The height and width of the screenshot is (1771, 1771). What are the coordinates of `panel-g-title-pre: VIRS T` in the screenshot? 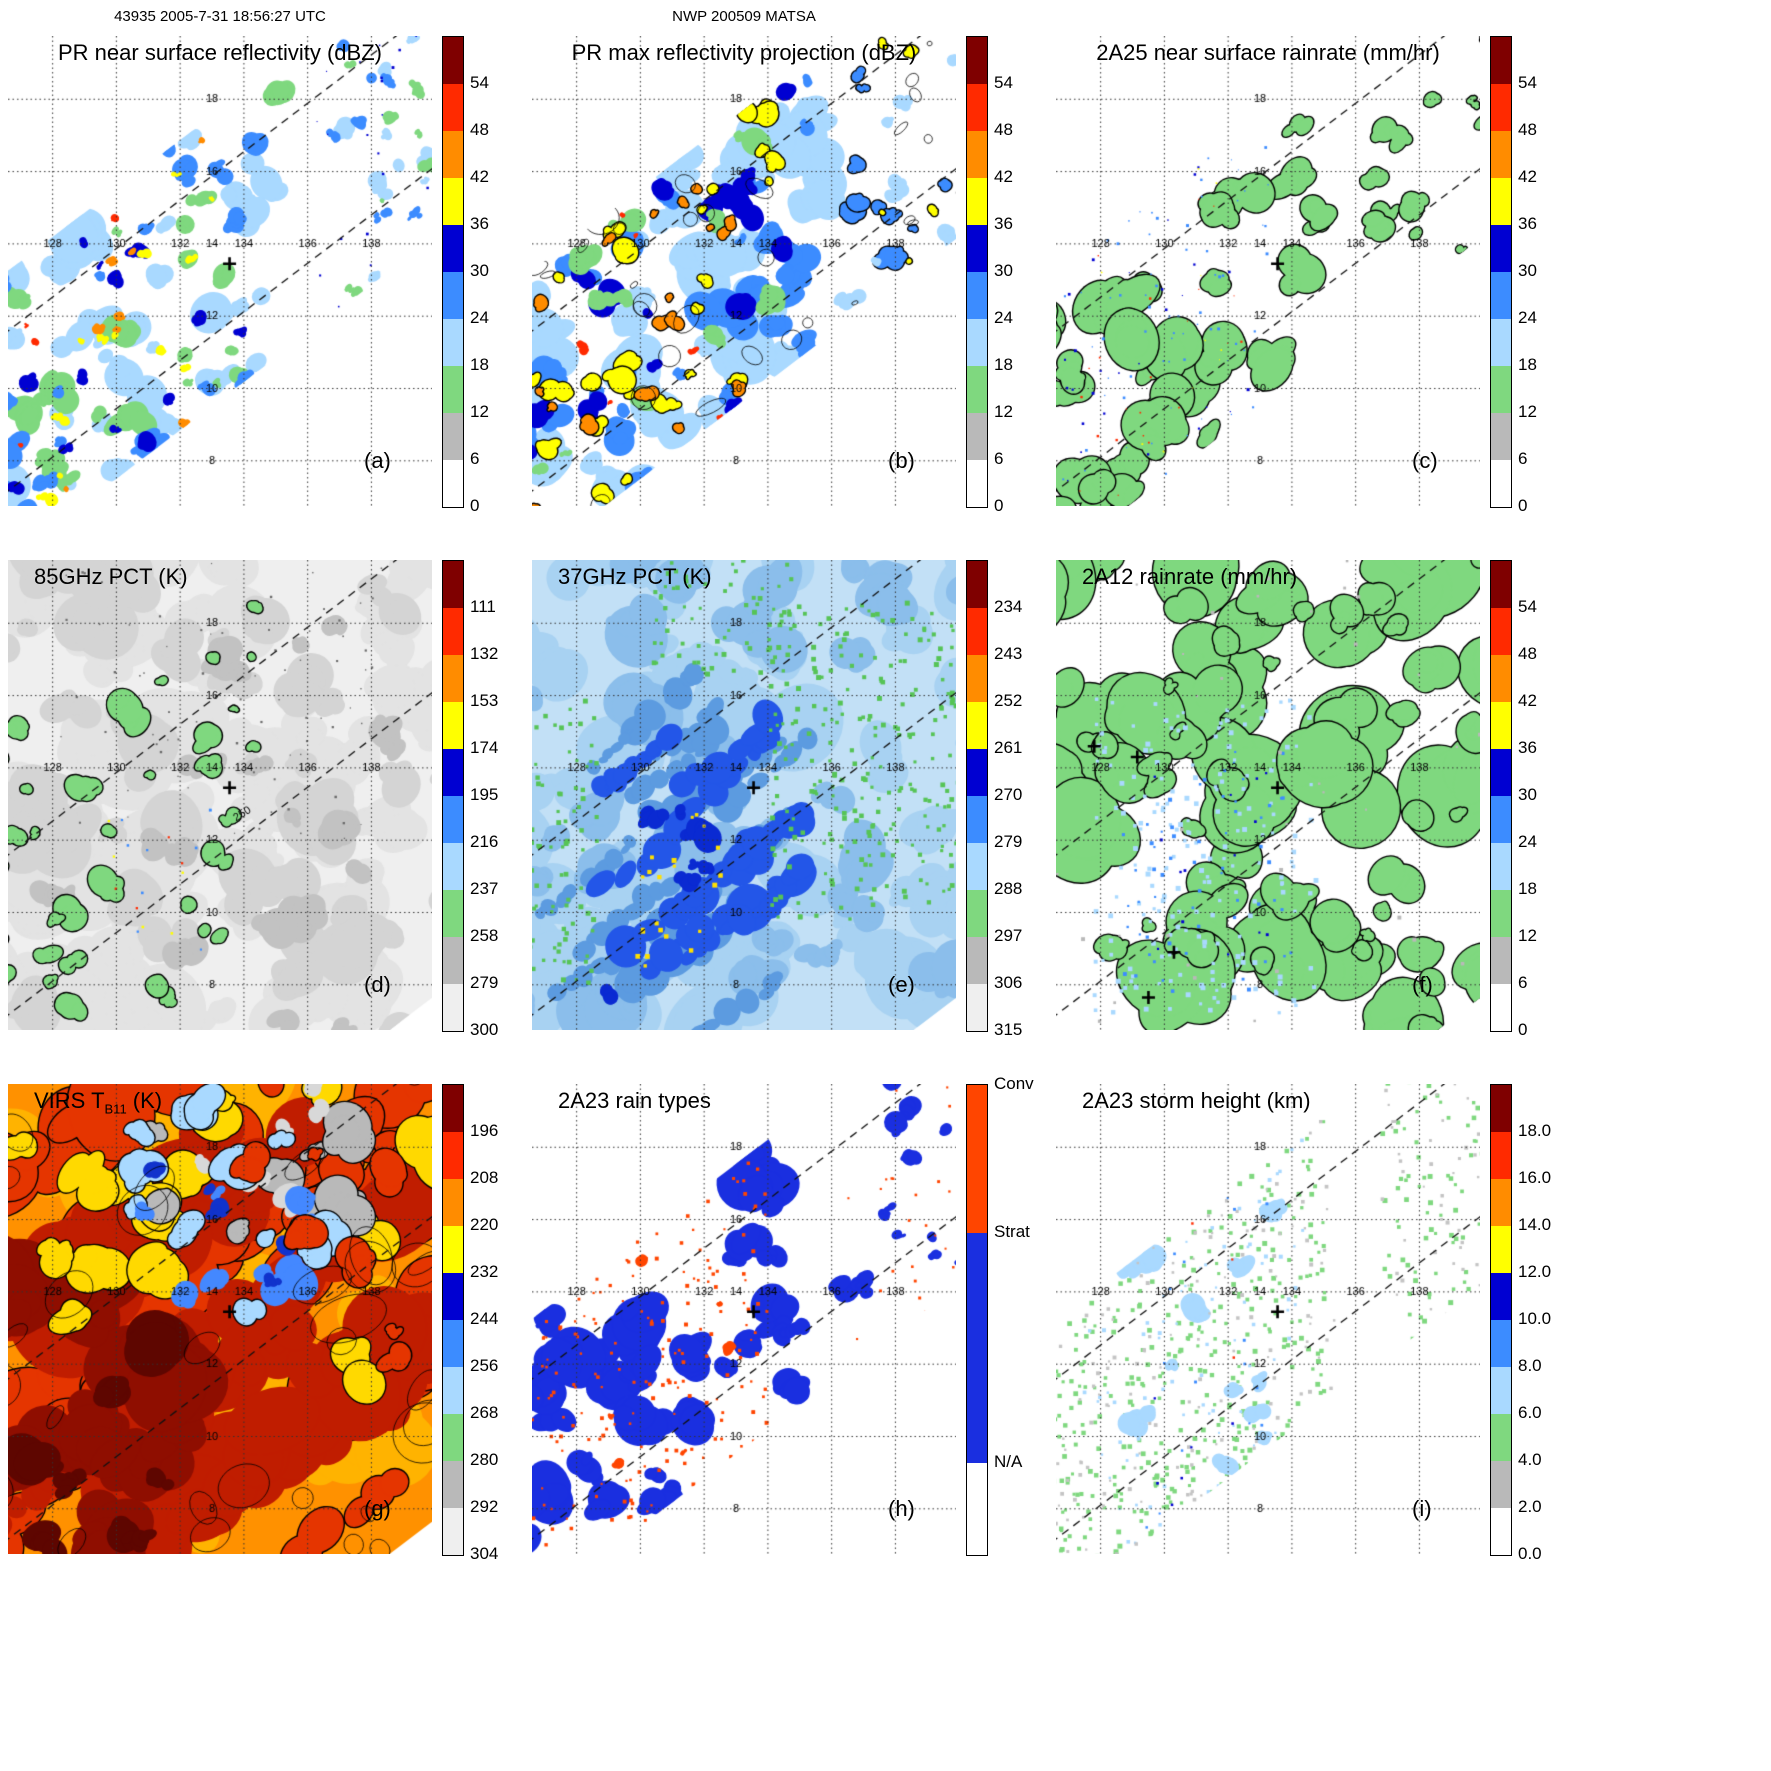 It's located at (69, 1100).